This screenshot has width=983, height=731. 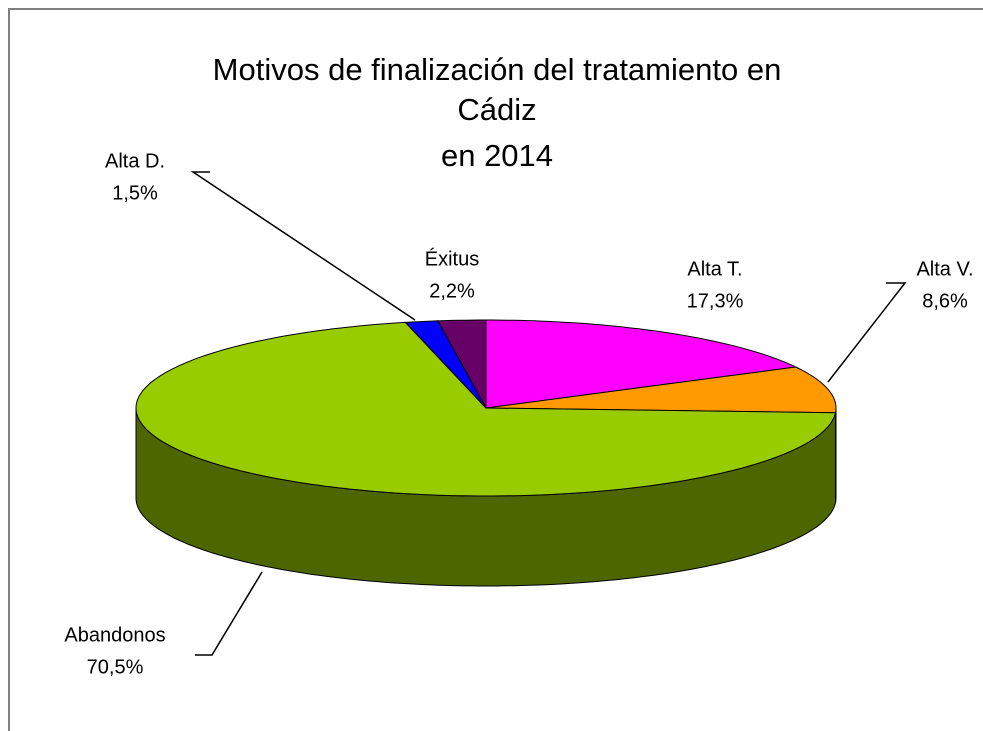 I want to click on slice-label: Alta D., so click(x=135, y=161).